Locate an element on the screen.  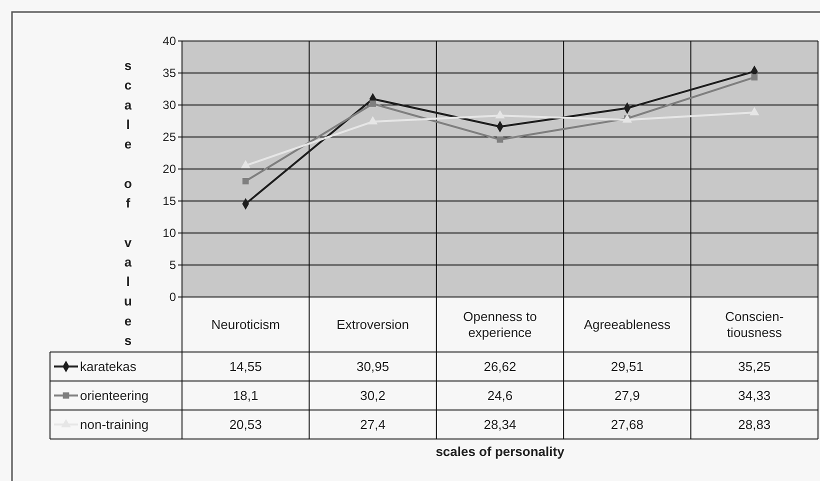
y-tick-label: 20 is located at coordinates (169, 169).